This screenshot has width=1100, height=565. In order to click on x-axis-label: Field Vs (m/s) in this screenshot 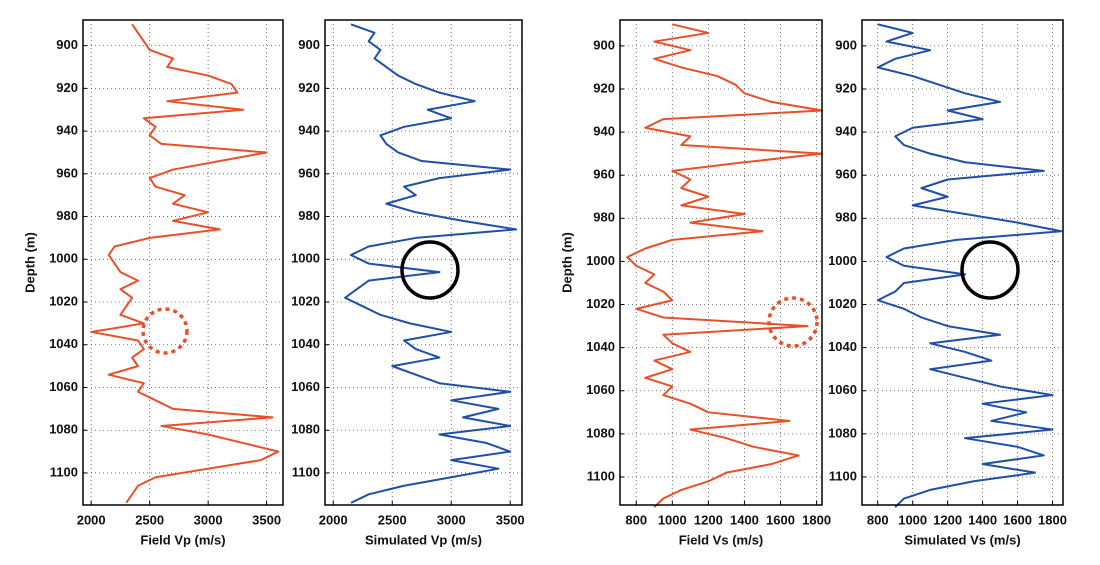, I will do `click(721, 539)`.